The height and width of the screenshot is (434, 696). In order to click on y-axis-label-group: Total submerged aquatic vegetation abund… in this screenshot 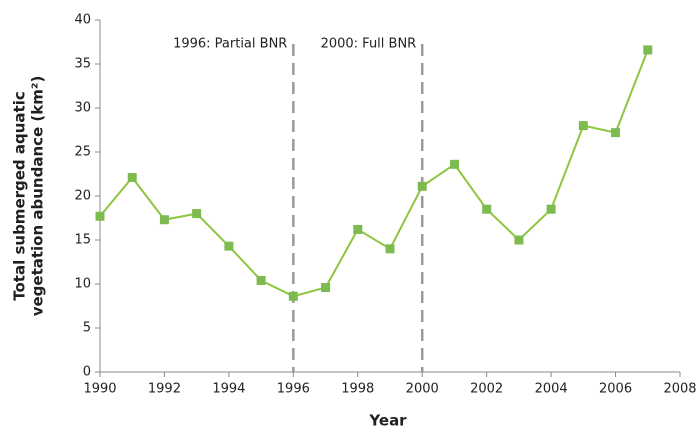, I will do `click(29, 196)`.